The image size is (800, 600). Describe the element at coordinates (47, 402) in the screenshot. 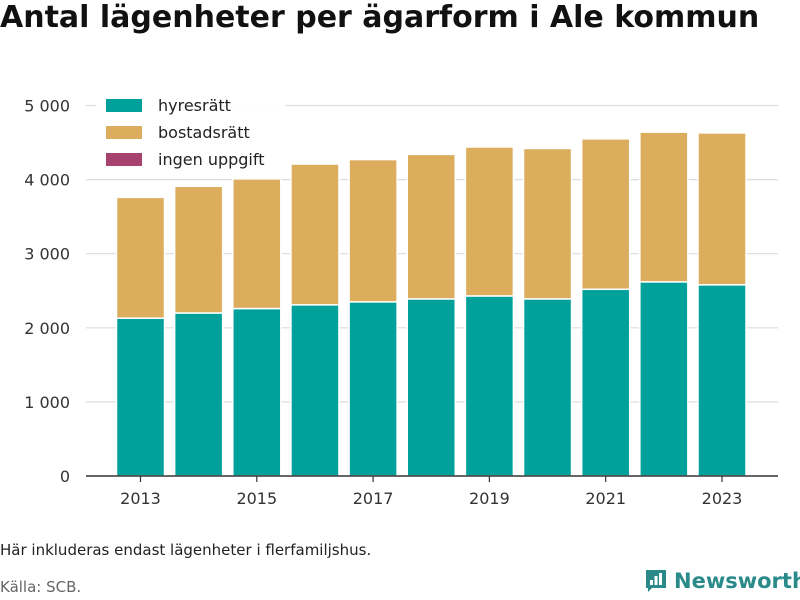

I see `y-tick-label: 1 000` at that location.